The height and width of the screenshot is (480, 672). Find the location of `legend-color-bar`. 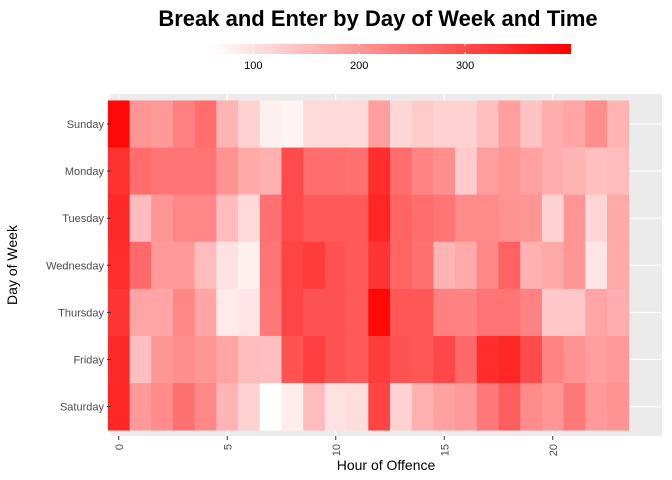

legend-color-bar is located at coordinates (391, 49).